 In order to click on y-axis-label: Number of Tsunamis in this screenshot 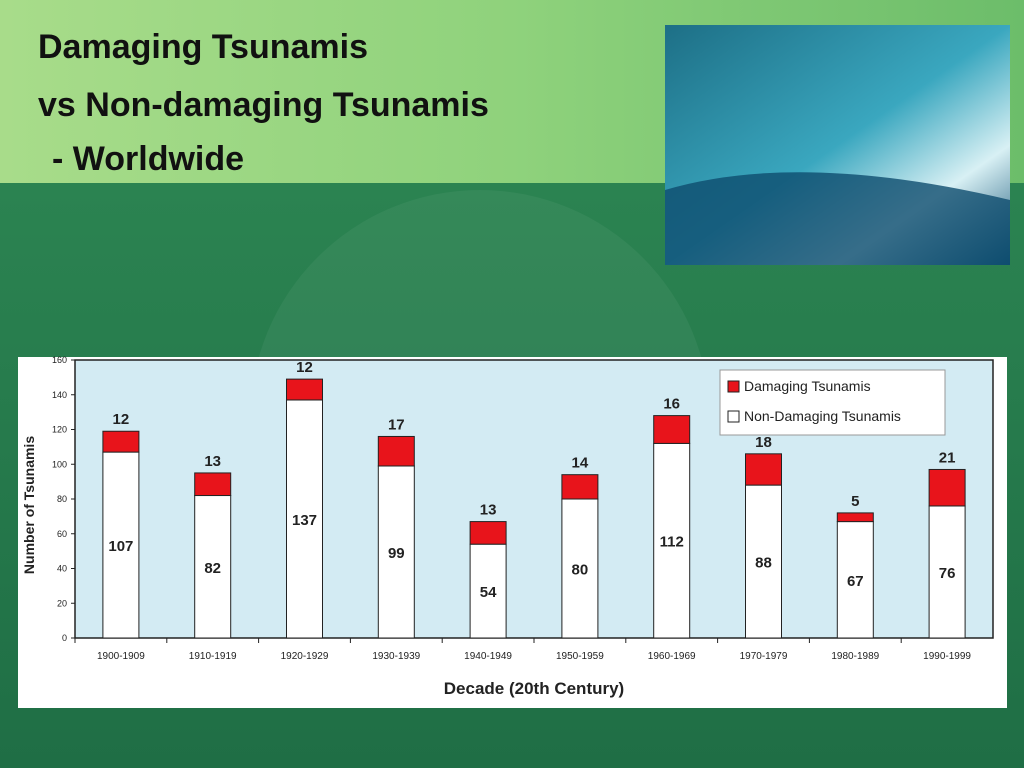, I will do `click(29, 505)`.